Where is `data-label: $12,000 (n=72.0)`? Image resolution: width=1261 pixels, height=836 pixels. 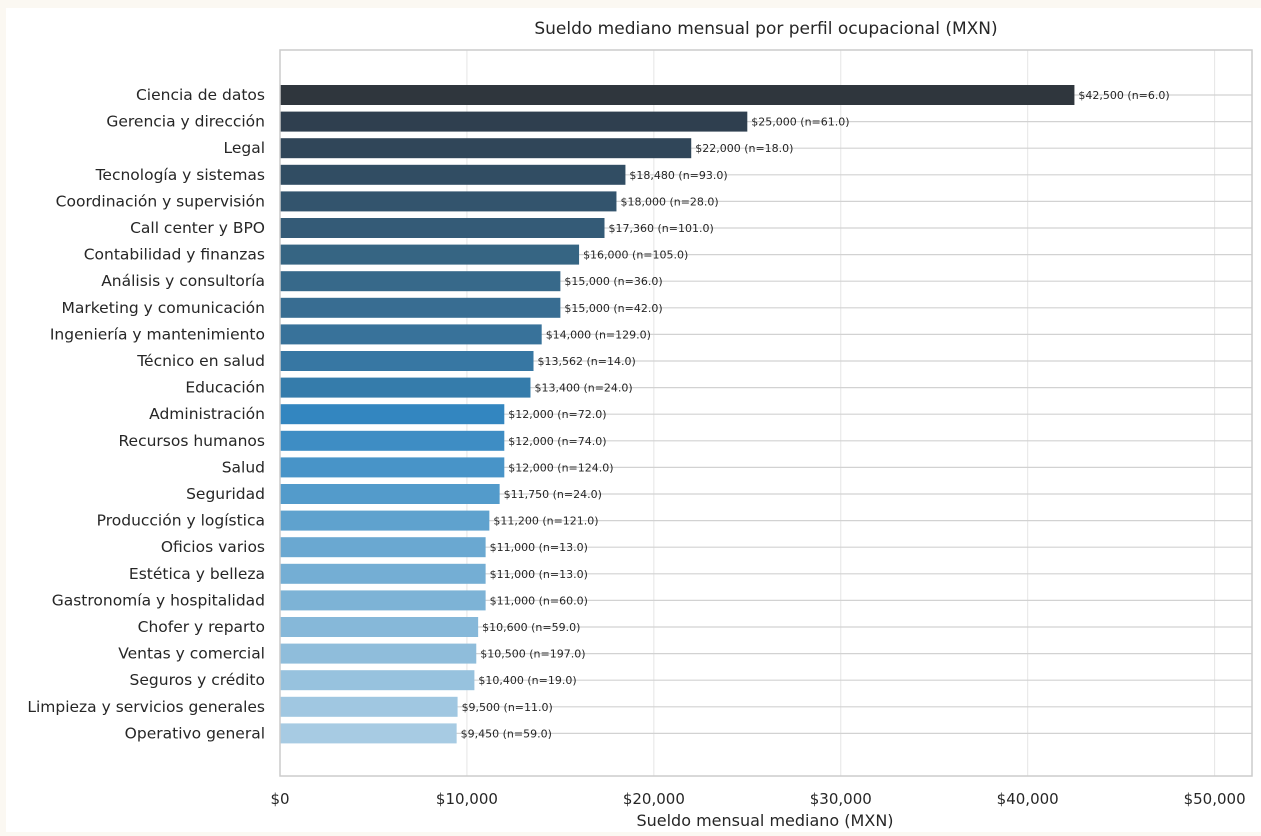
data-label: $12,000 (n=72.0) is located at coordinates (557, 414).